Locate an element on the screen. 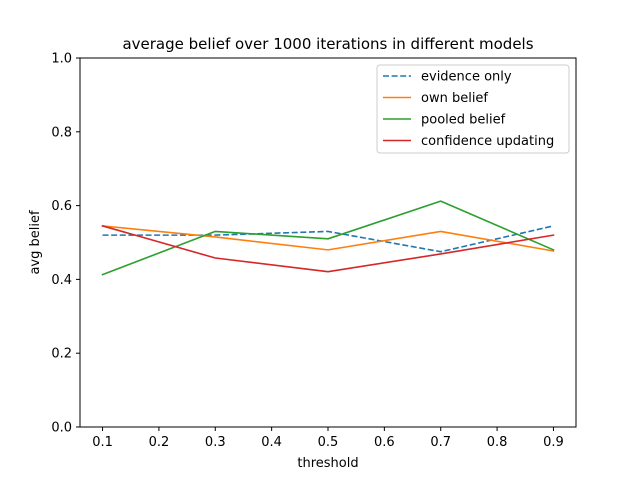 The width and height of the screenshot is (640, 480). legend-entry: confidence updating is located at coordinates (487, 141).